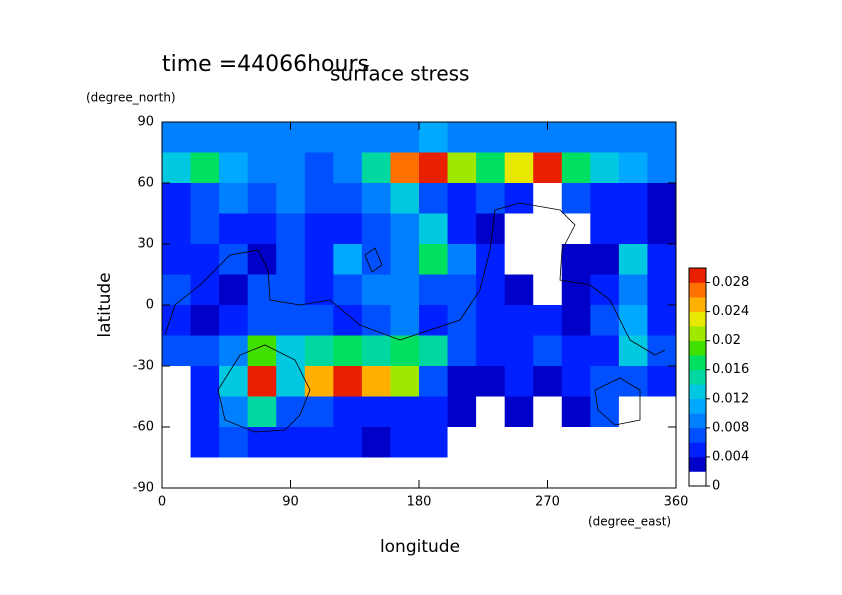  Describe the element at coordinates (726, 340) in the screenshot. I see `colorbar-tick-label: 0.02` at that location.